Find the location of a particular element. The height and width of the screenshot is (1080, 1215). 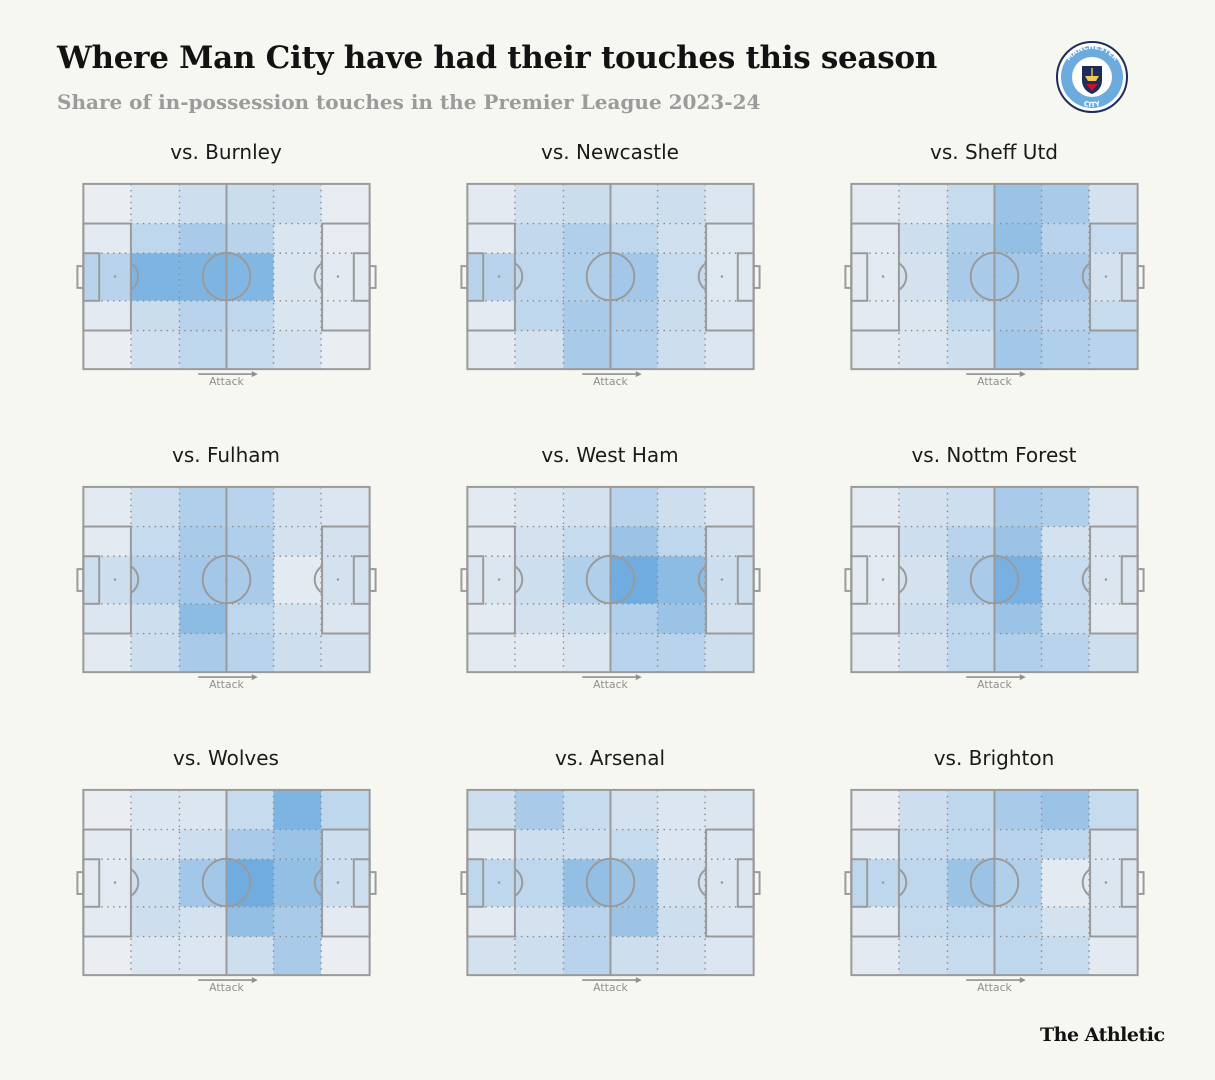

svg-text: CITY is located at coordinates (1092, 104).